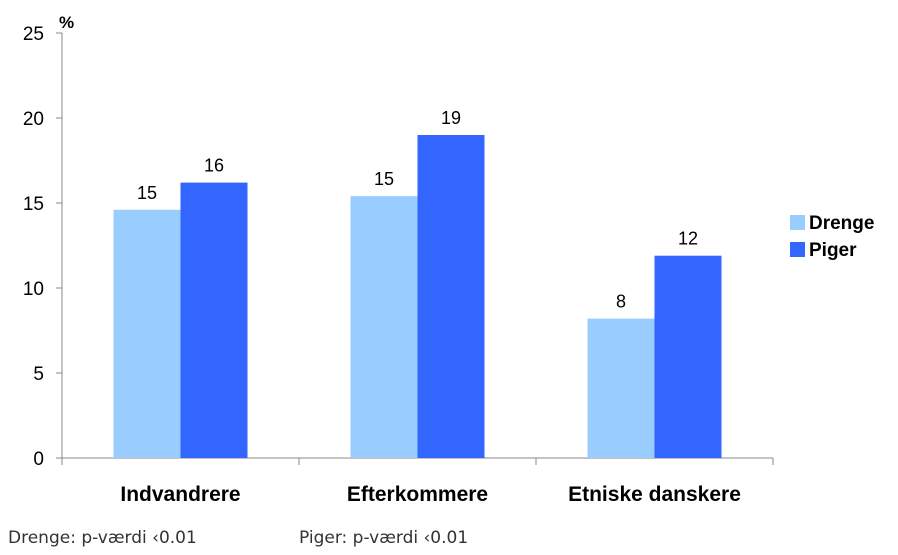 The width and height of the screenshot is (898, 555). Describe the element at coordinates (214, 166) in the screenshot. I see `data-label: 16` at that location.